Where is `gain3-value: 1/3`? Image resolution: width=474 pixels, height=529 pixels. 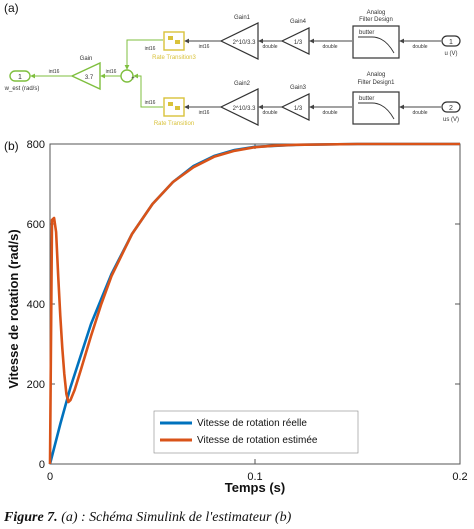
gain3-value: 1/3 is located at coordinates (298, 109).